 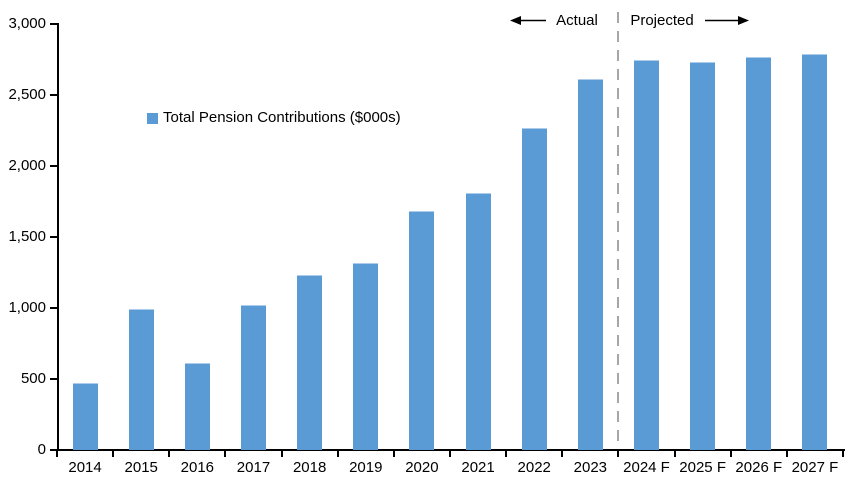 I want to click on bar-2014, so click(x=85, y=416).